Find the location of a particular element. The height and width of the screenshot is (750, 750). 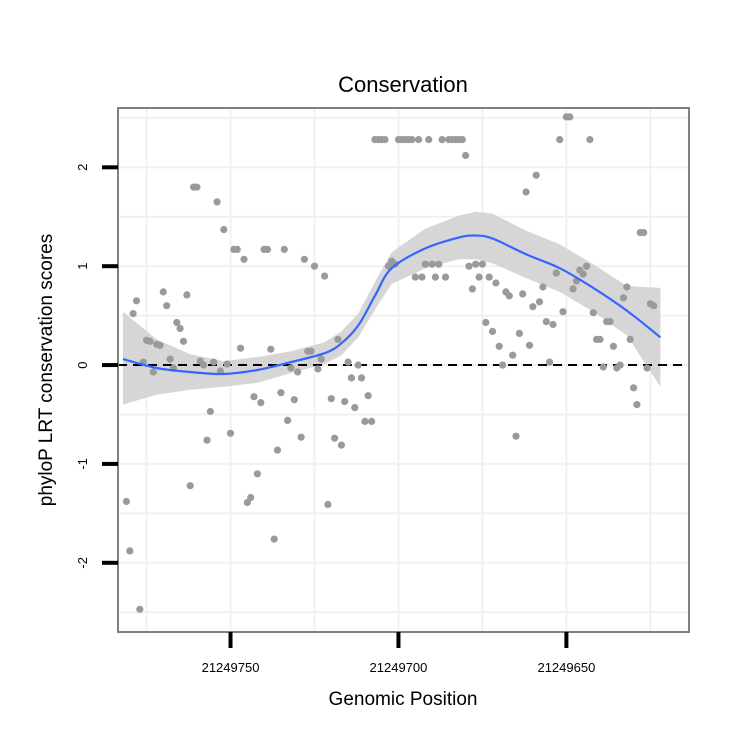

y-tick-label: -1 is located at coordinates (82, 464).